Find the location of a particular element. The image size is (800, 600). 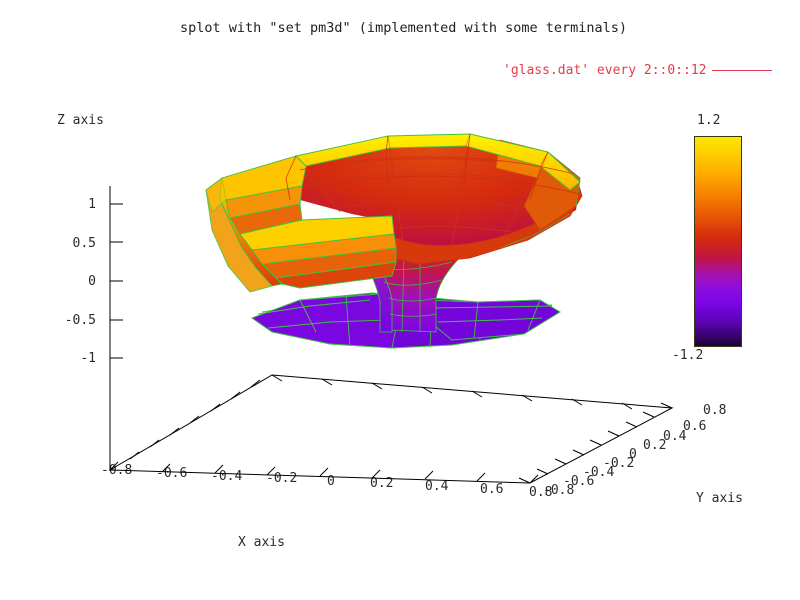

surface-foot-left-lobe is located at coordinates (325, 321).